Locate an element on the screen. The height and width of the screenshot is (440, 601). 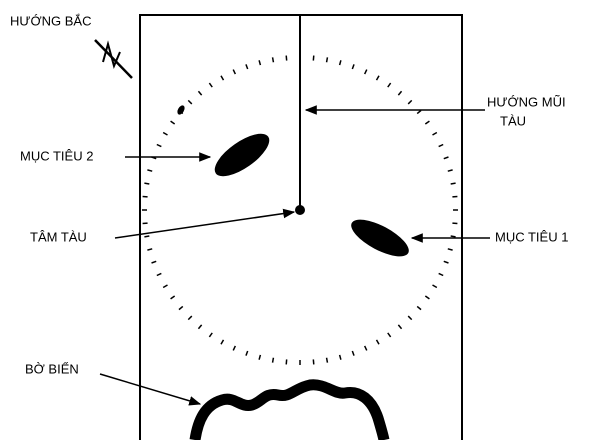
ship-center is located at coordinates (300, 210).